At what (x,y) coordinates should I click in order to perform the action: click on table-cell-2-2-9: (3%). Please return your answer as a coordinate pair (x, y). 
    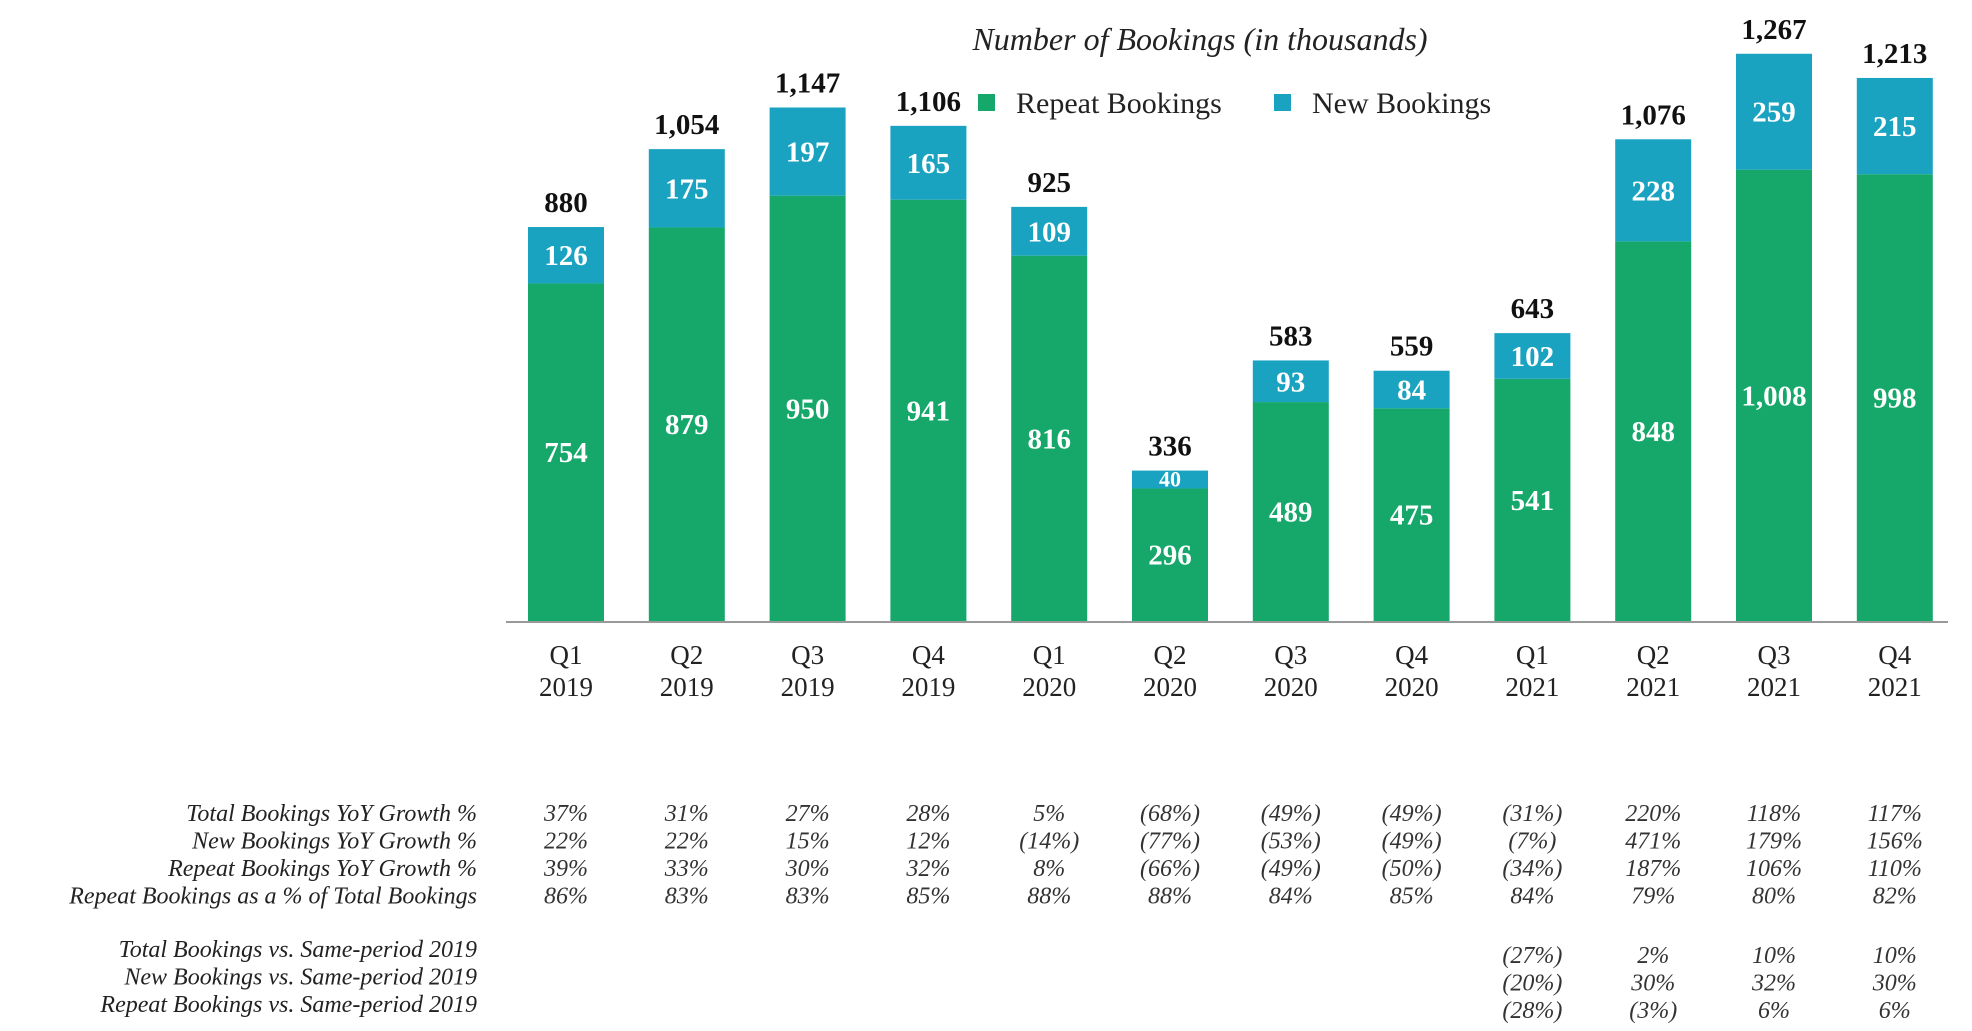
    Looking at the image, I should click on (1653, 1011).